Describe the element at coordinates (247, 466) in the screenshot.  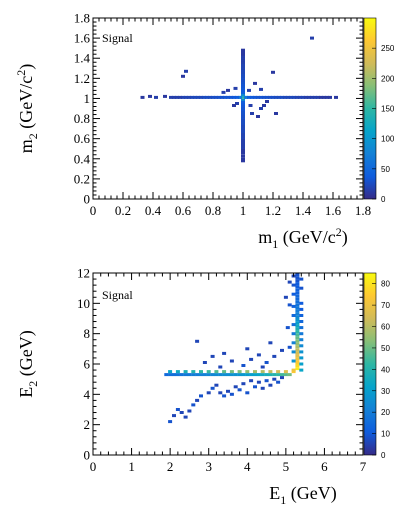
I see `x-tick-label: 4` at that location.